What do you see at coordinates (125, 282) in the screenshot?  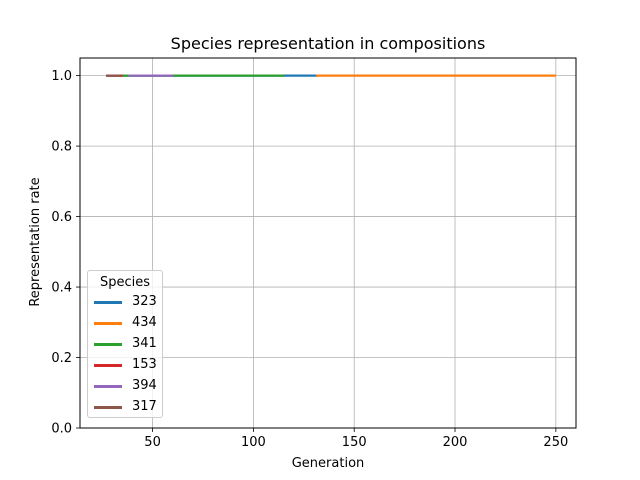 I see `legend-title: Species` at bounding box center [125, 282].